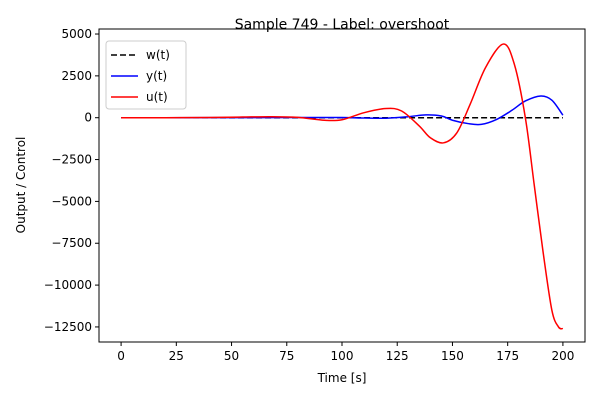  What do you see at coordinates (76, 76) in the screenshot?
I see `y-tick-label: 2500` at bounding box center [76, 76].